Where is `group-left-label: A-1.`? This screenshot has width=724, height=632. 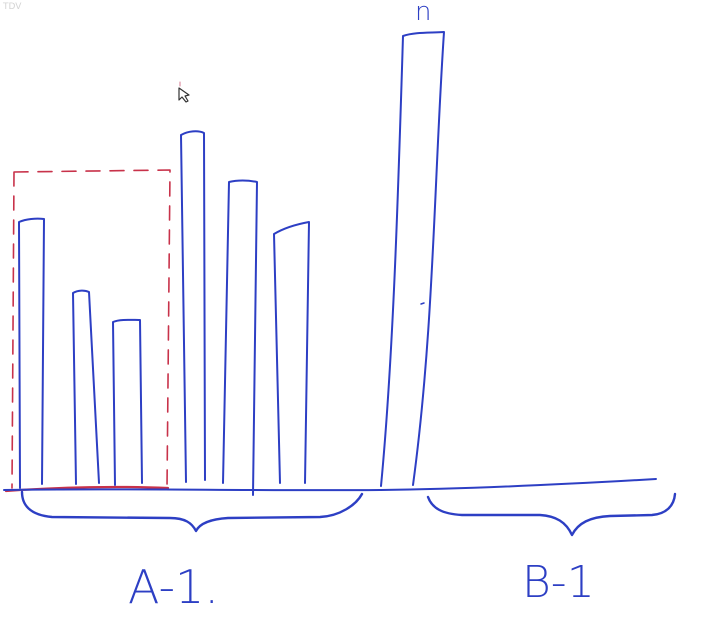 group-left-label: A-1. is located at coordinates (173, 587).